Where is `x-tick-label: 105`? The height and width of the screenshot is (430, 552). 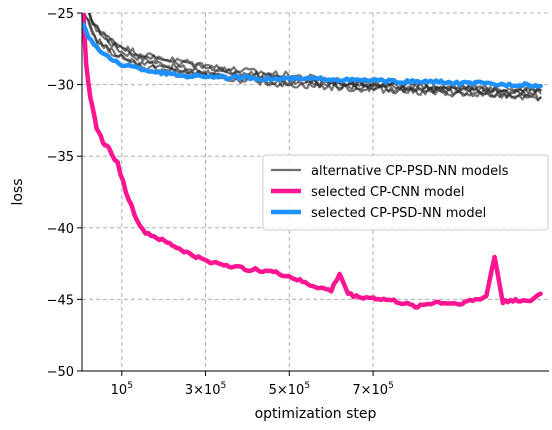 x-tick-label: 105 is located at coordinates (122, 389).